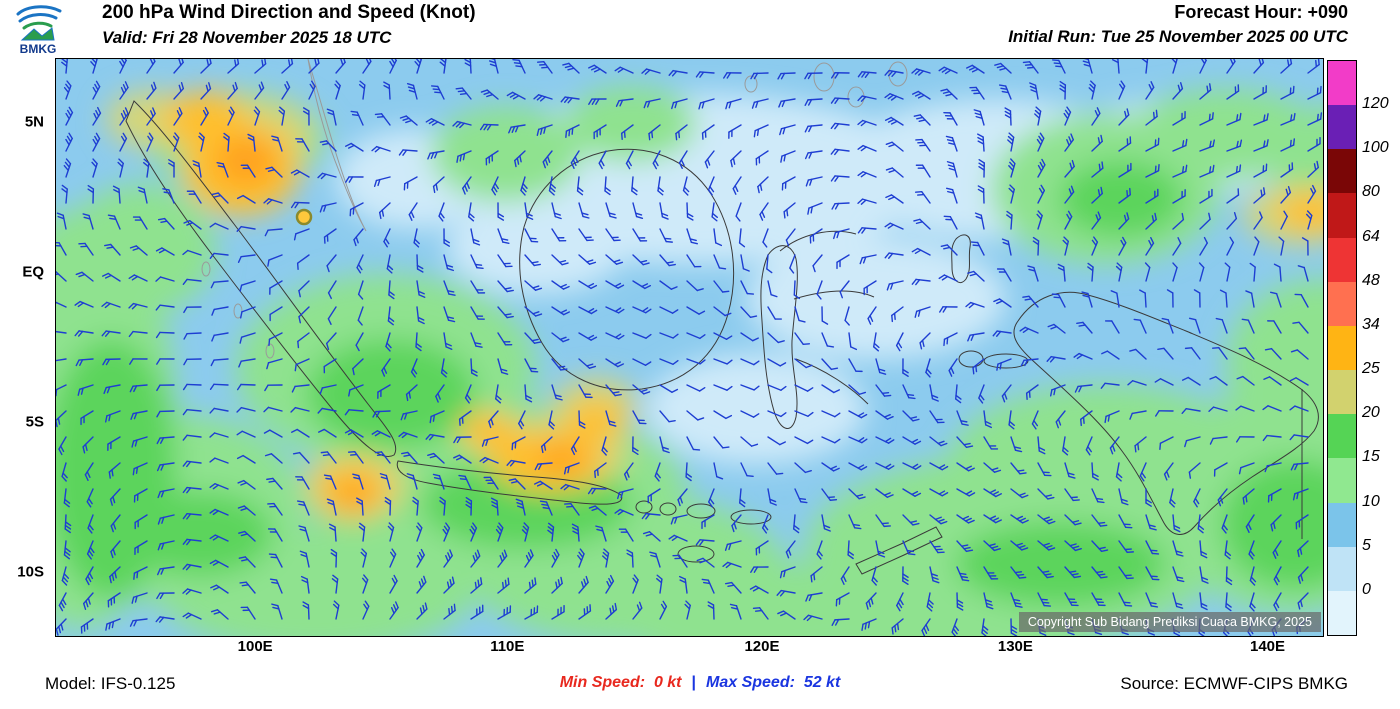 Image resolution: width=1400 pixels, height=709 pixels. I want to click on max-speed: Max Speed: 52 kt, so click(773, 682).